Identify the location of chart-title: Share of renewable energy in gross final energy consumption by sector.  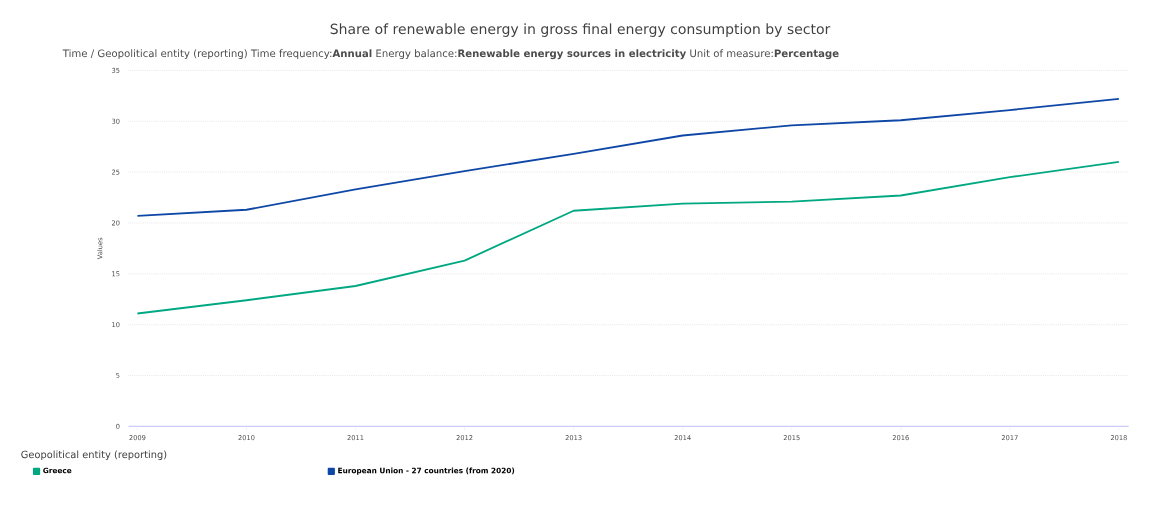
(580, 30).